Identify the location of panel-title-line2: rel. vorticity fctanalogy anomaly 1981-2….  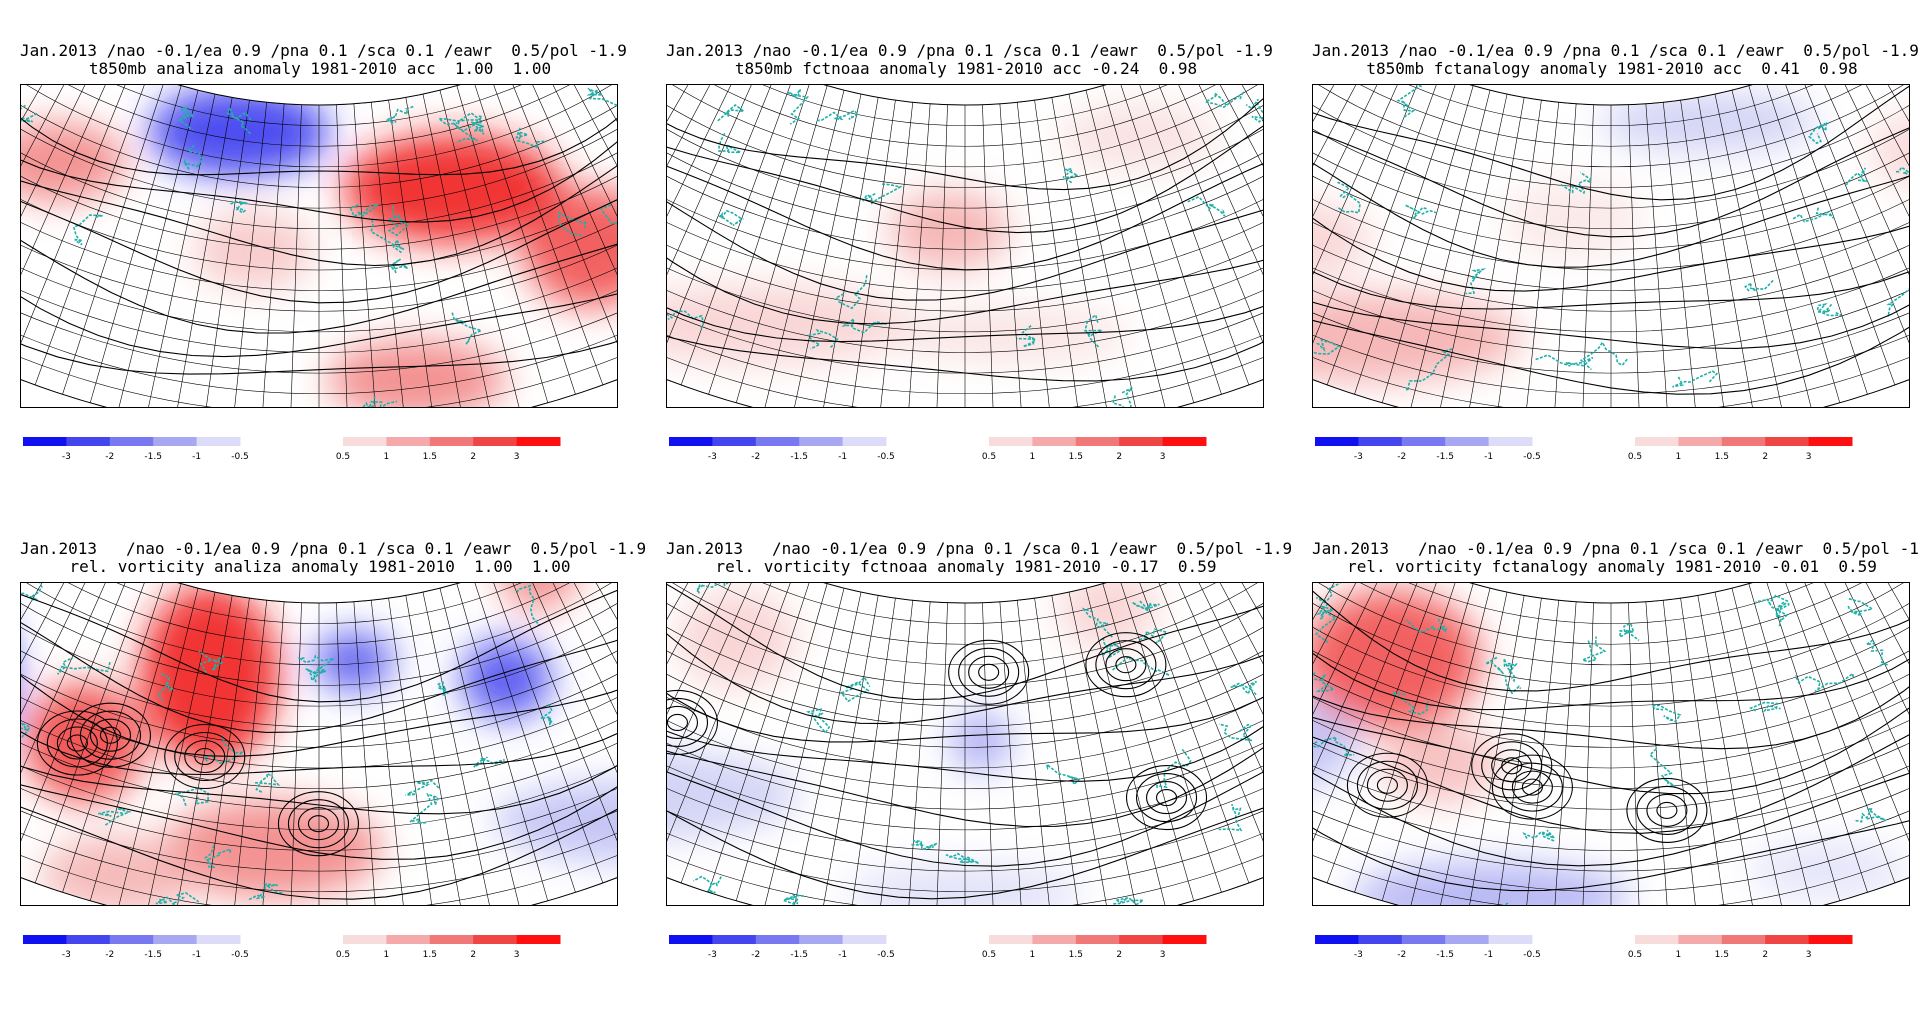
(1612, 566).